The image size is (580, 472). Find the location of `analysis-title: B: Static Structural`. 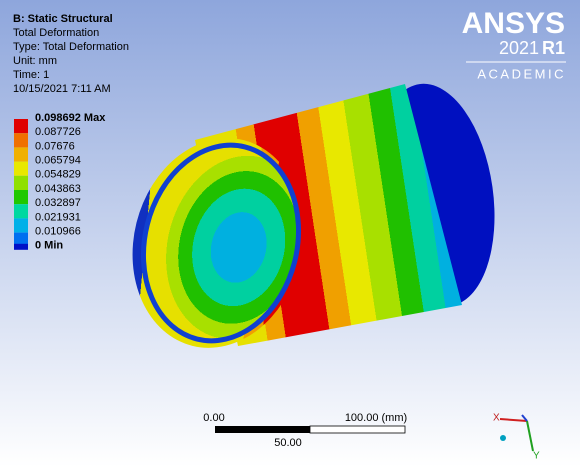

analysis-title: B: Static Structural is located at coordinates (63, 19).